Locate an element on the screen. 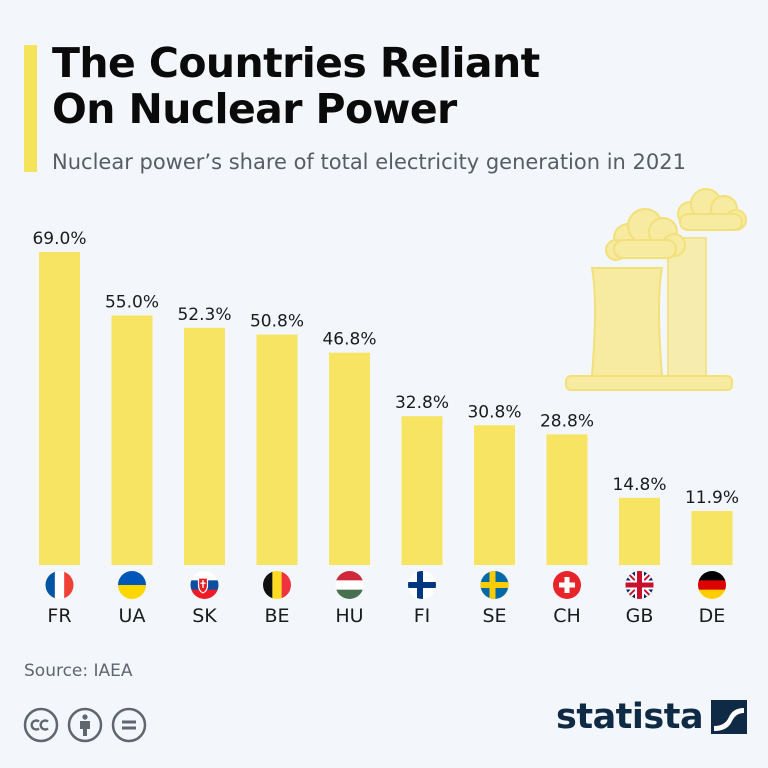 The image size is (768, 768). value-label-gb: 14.8% is located at coordinates (639, 485).